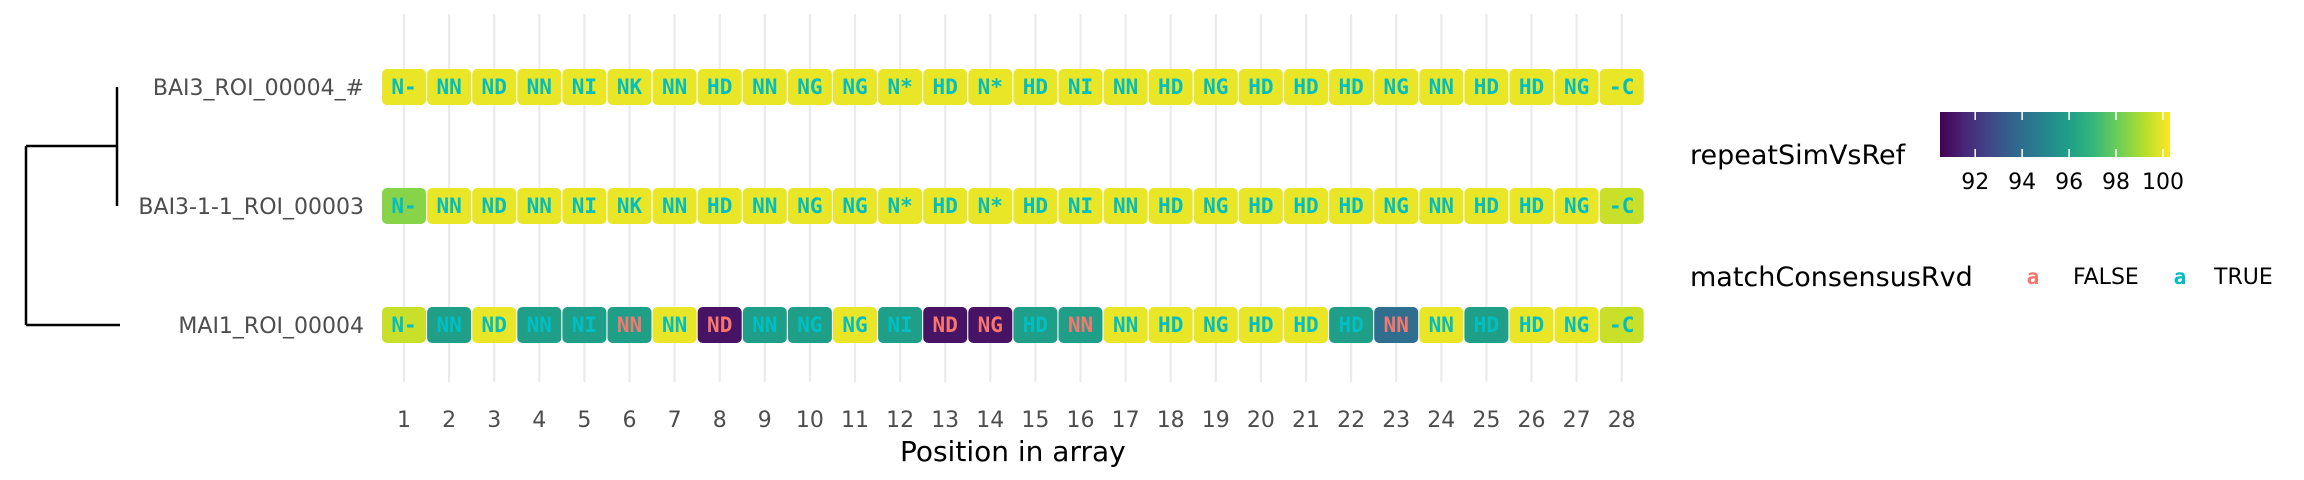 The width and height of the screenshot is (2304, 480). I want to click on legend-fill-ticks: 92 94 96 98 100, so click(2072, 153).